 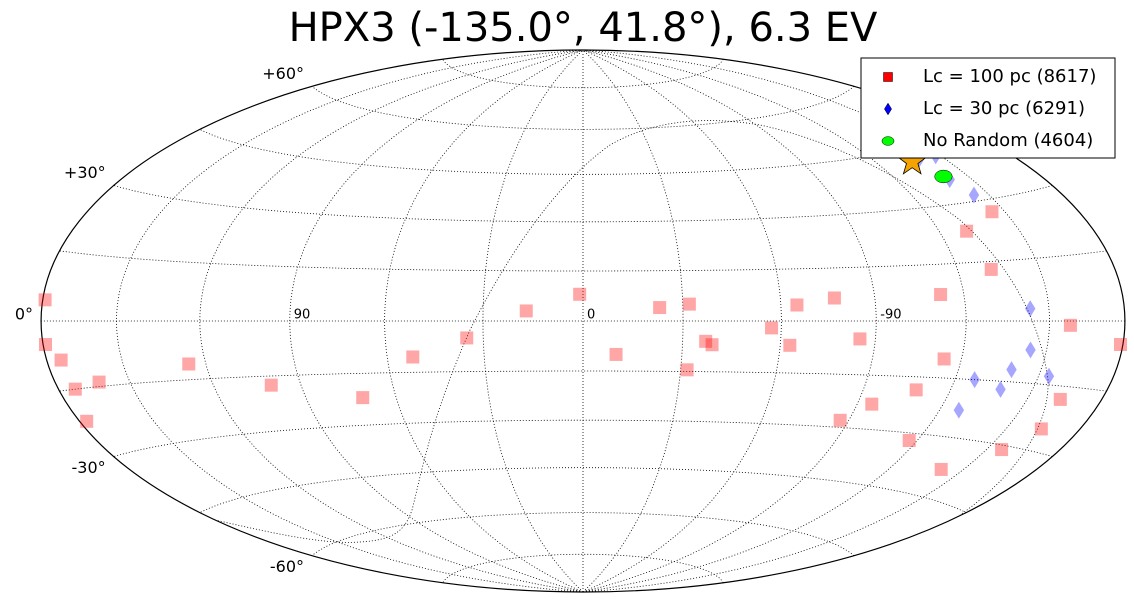 What do you see at coordinates (984, 283) in the screenshot?
I see `series-diamond` at bounding box center [984, 283].